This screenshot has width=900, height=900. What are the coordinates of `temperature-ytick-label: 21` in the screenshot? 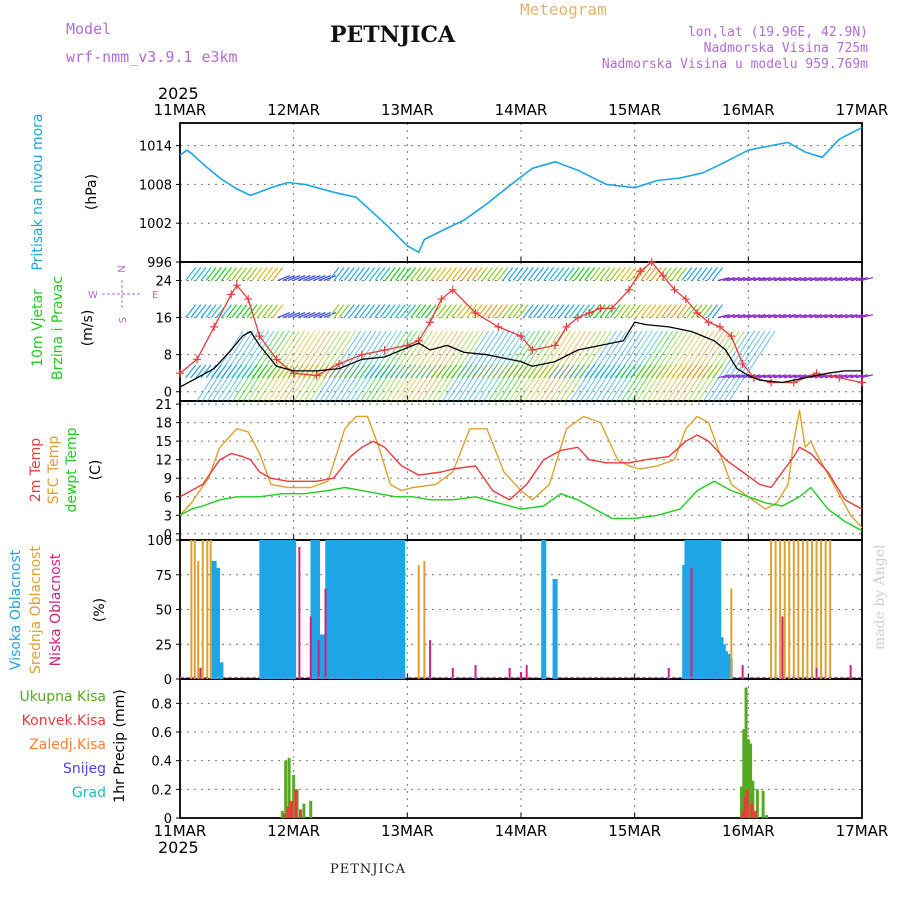 It's located at (163, 405).